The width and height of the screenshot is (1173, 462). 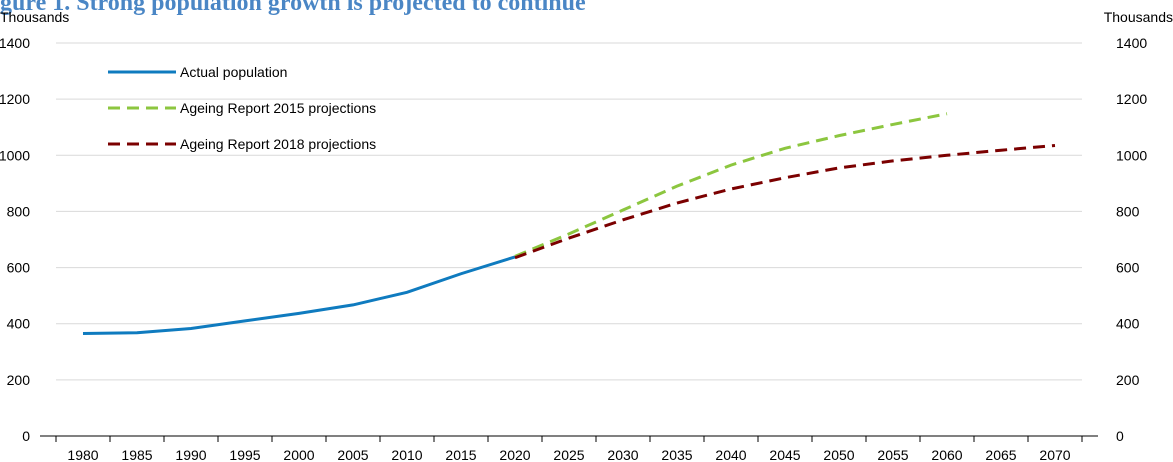 What do you see at coordinates (278, 144) in the screenshot?
I see `legend-label: Ageing Report 2018 projections` at bounding box center [278, 144].